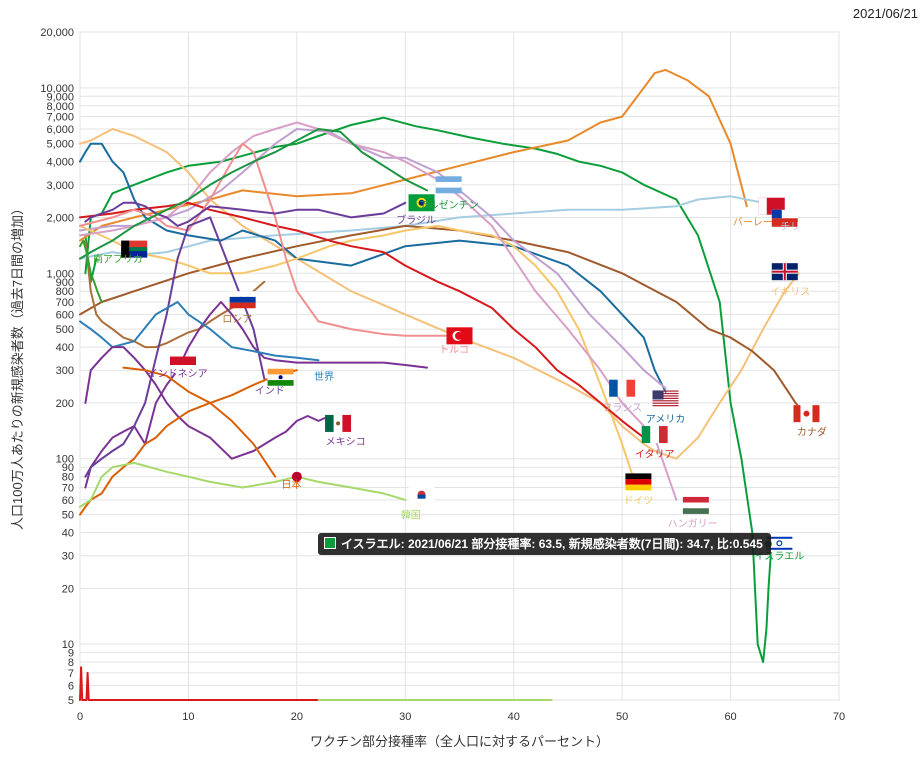  Describe the element at coordinates (638, 501) in the screenshot. I see `country-label: ドイツ` at that location.